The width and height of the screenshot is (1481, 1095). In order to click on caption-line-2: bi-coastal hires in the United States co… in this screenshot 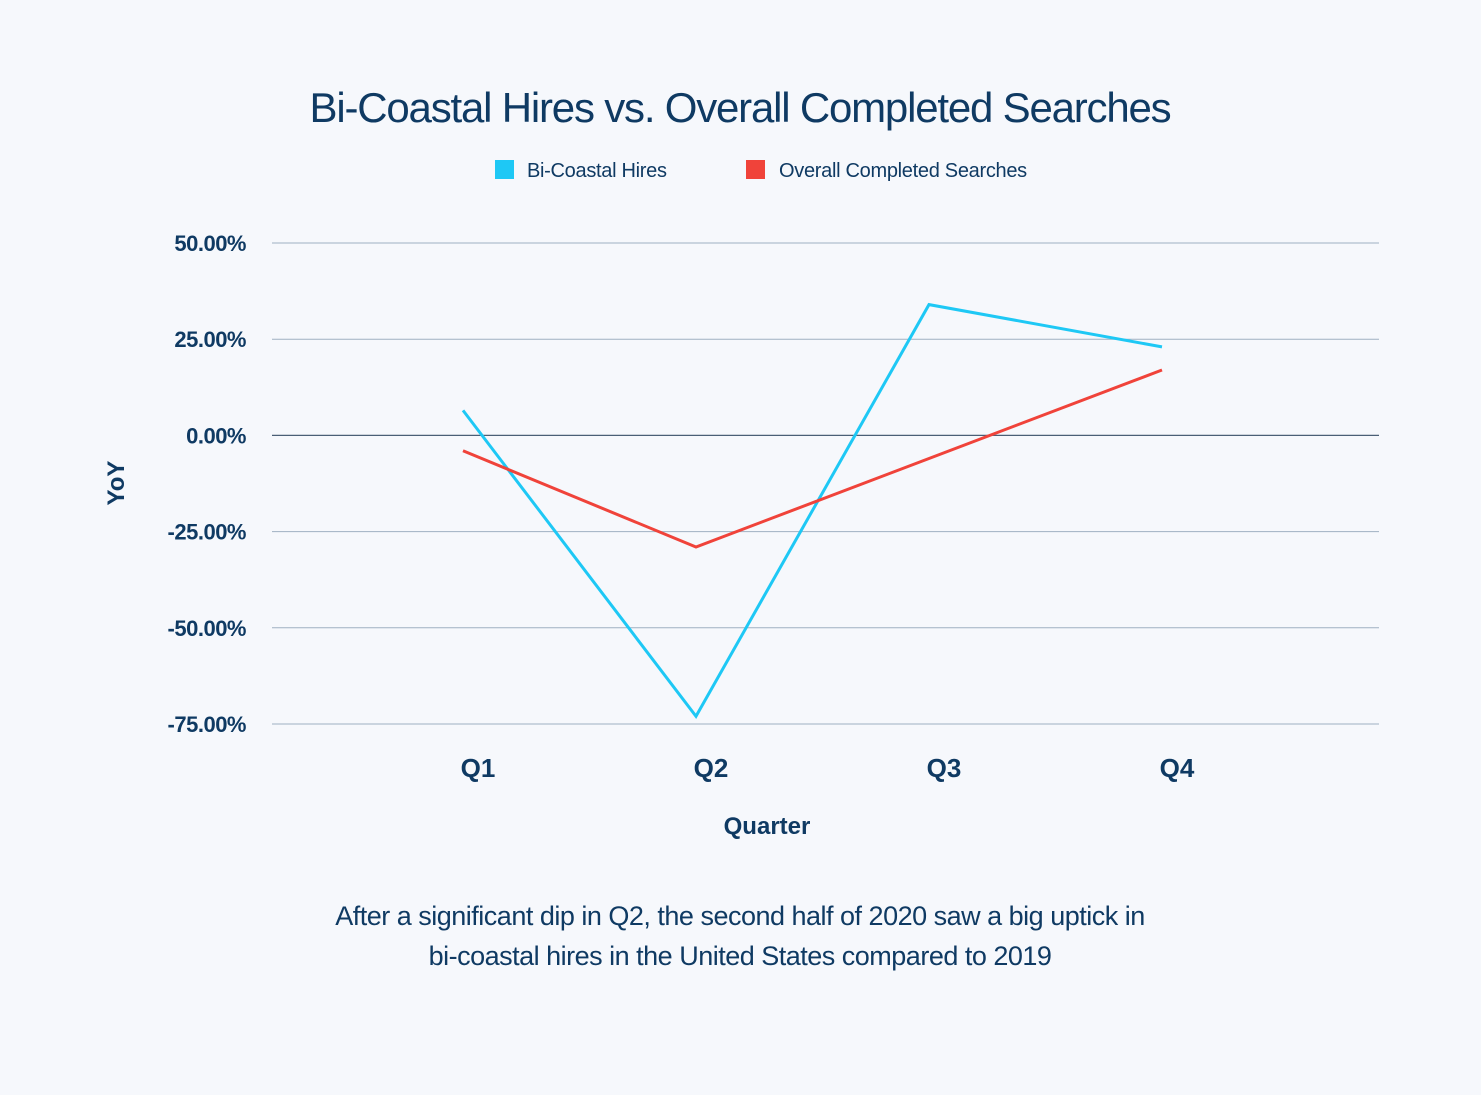, I will do `click(740, 956)`.